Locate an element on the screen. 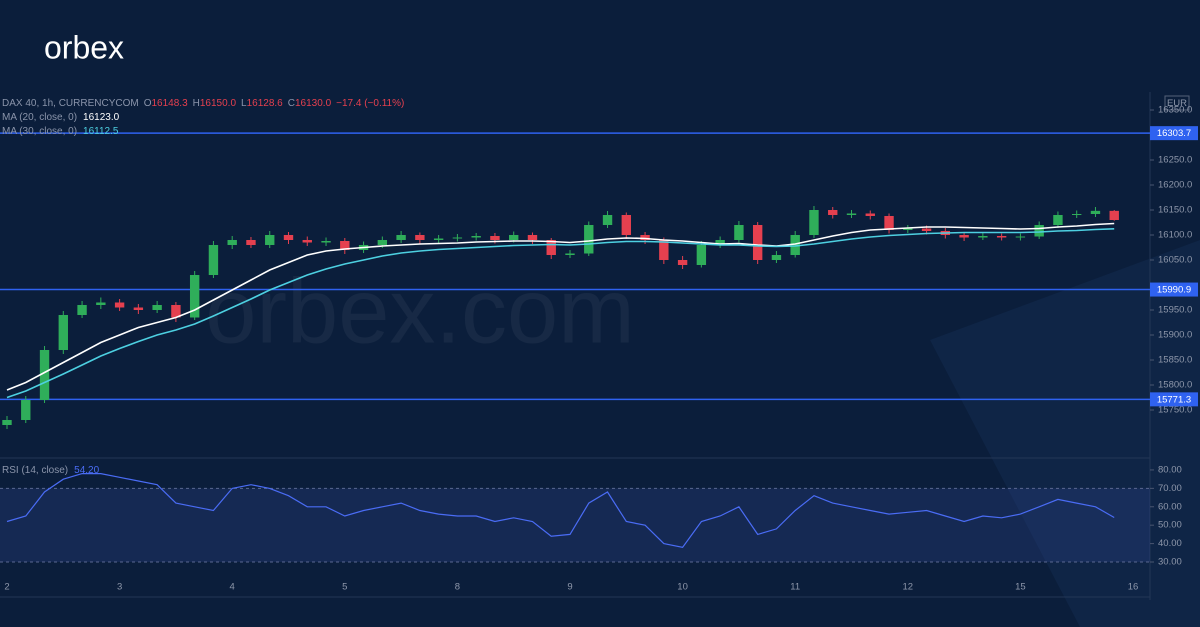 The image size is (1200, 627). legend-value: 16123.0 is located at coordinates (101, 117).